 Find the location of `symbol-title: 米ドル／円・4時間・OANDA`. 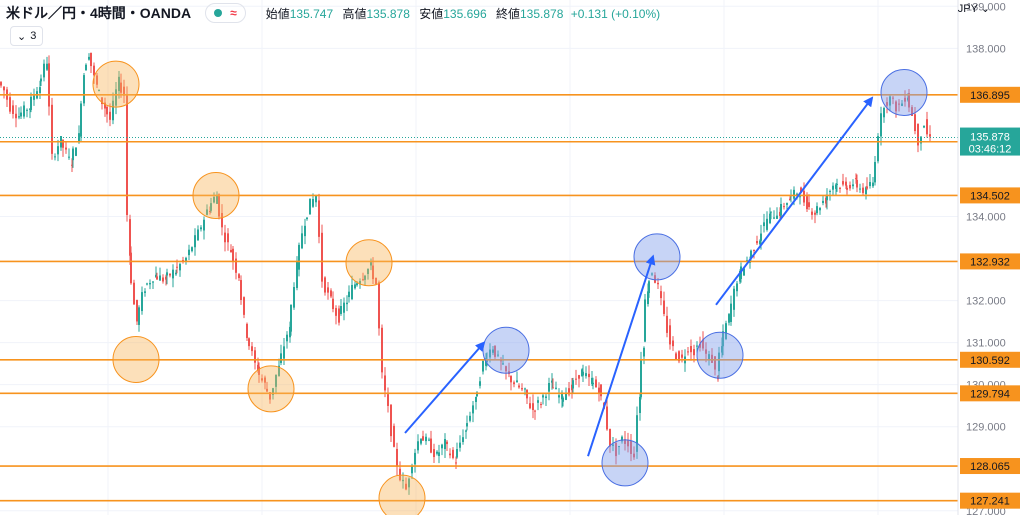

symbol-title: 米ドル／円・4時間・OANDA is located at coordinates (99, 13).